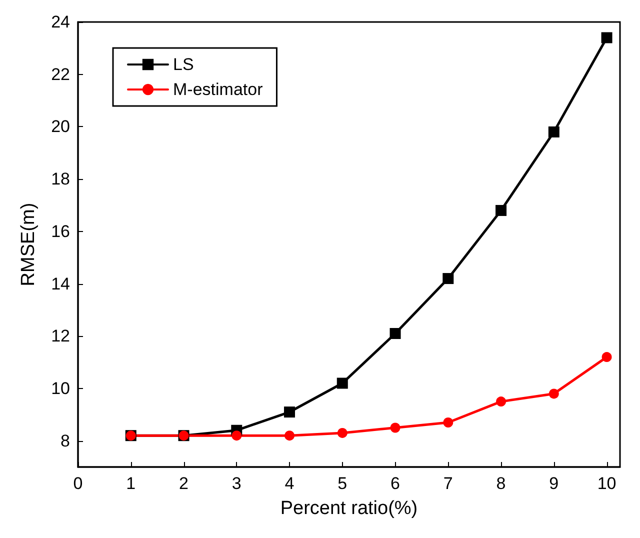  What do you see at coordinates (60, 284) in the screenshot?
I see `y-tick-label: 14` at bounding box center [60, 284].